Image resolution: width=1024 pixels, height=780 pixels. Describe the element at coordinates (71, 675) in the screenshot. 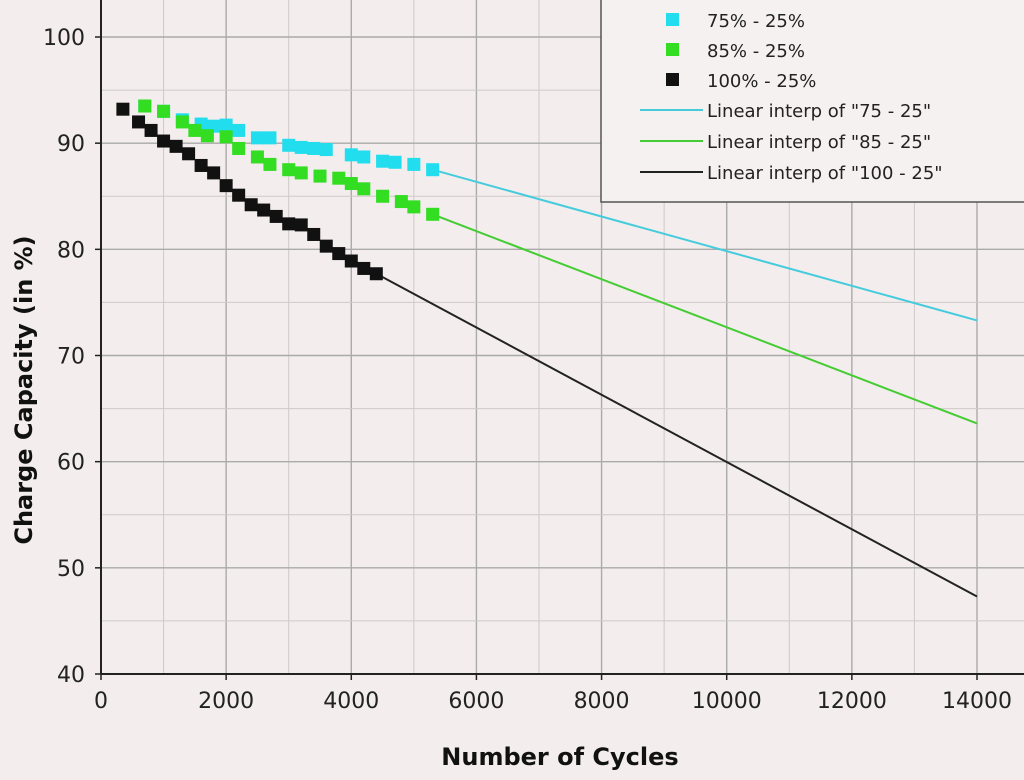

I see `y-tick-label: 40` at that location.